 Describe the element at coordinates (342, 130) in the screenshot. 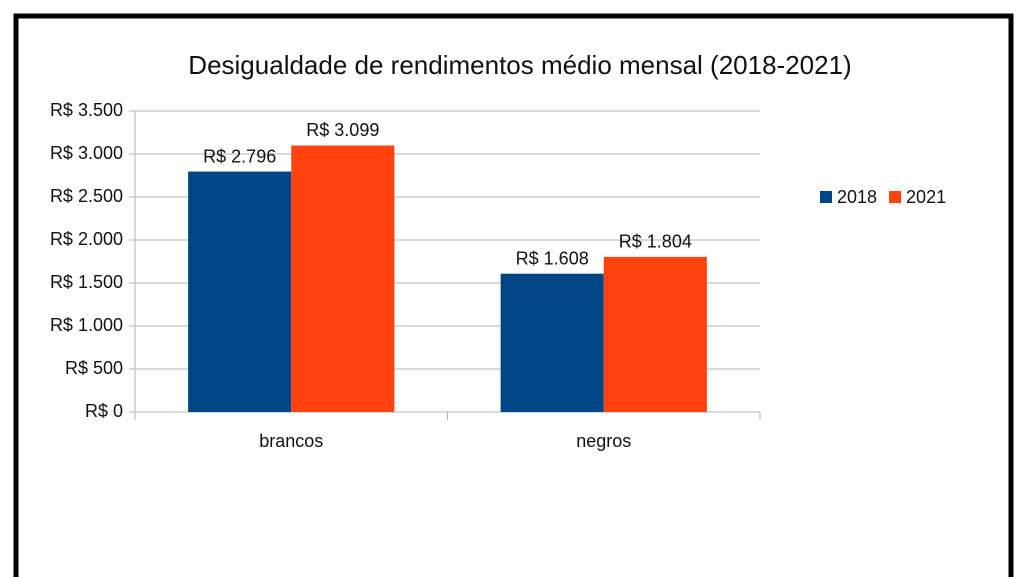

I see `value-label: R$ 3.099` at that location.